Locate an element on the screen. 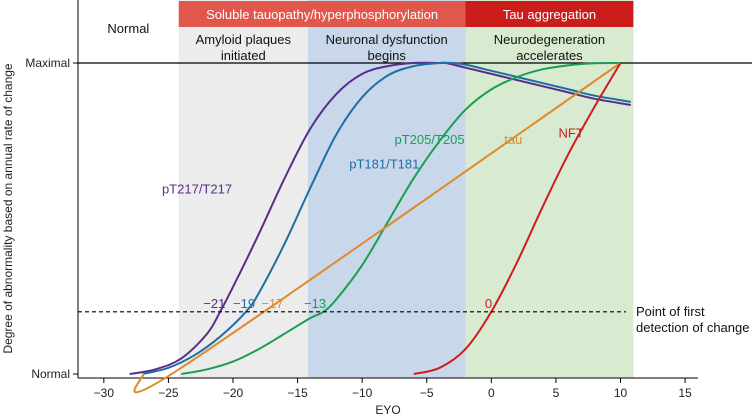 This screenshot has height=419, width=752. x-tick-label-6: 0 is located at coordinates (491, 393).